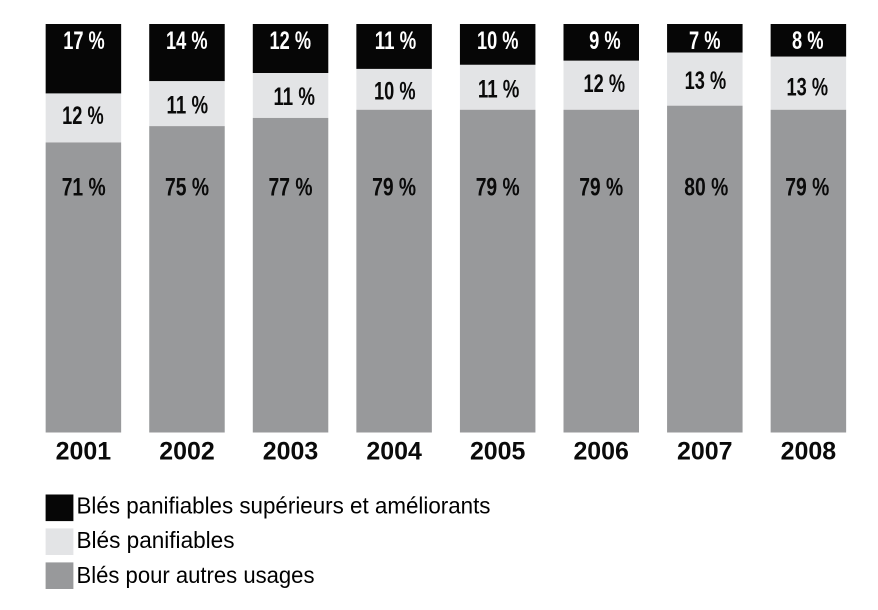  What do you see at coordinates (156, 540) in the screenshot?
I see `svg-text: Blés panifiables` at bounding box center [156, 540].